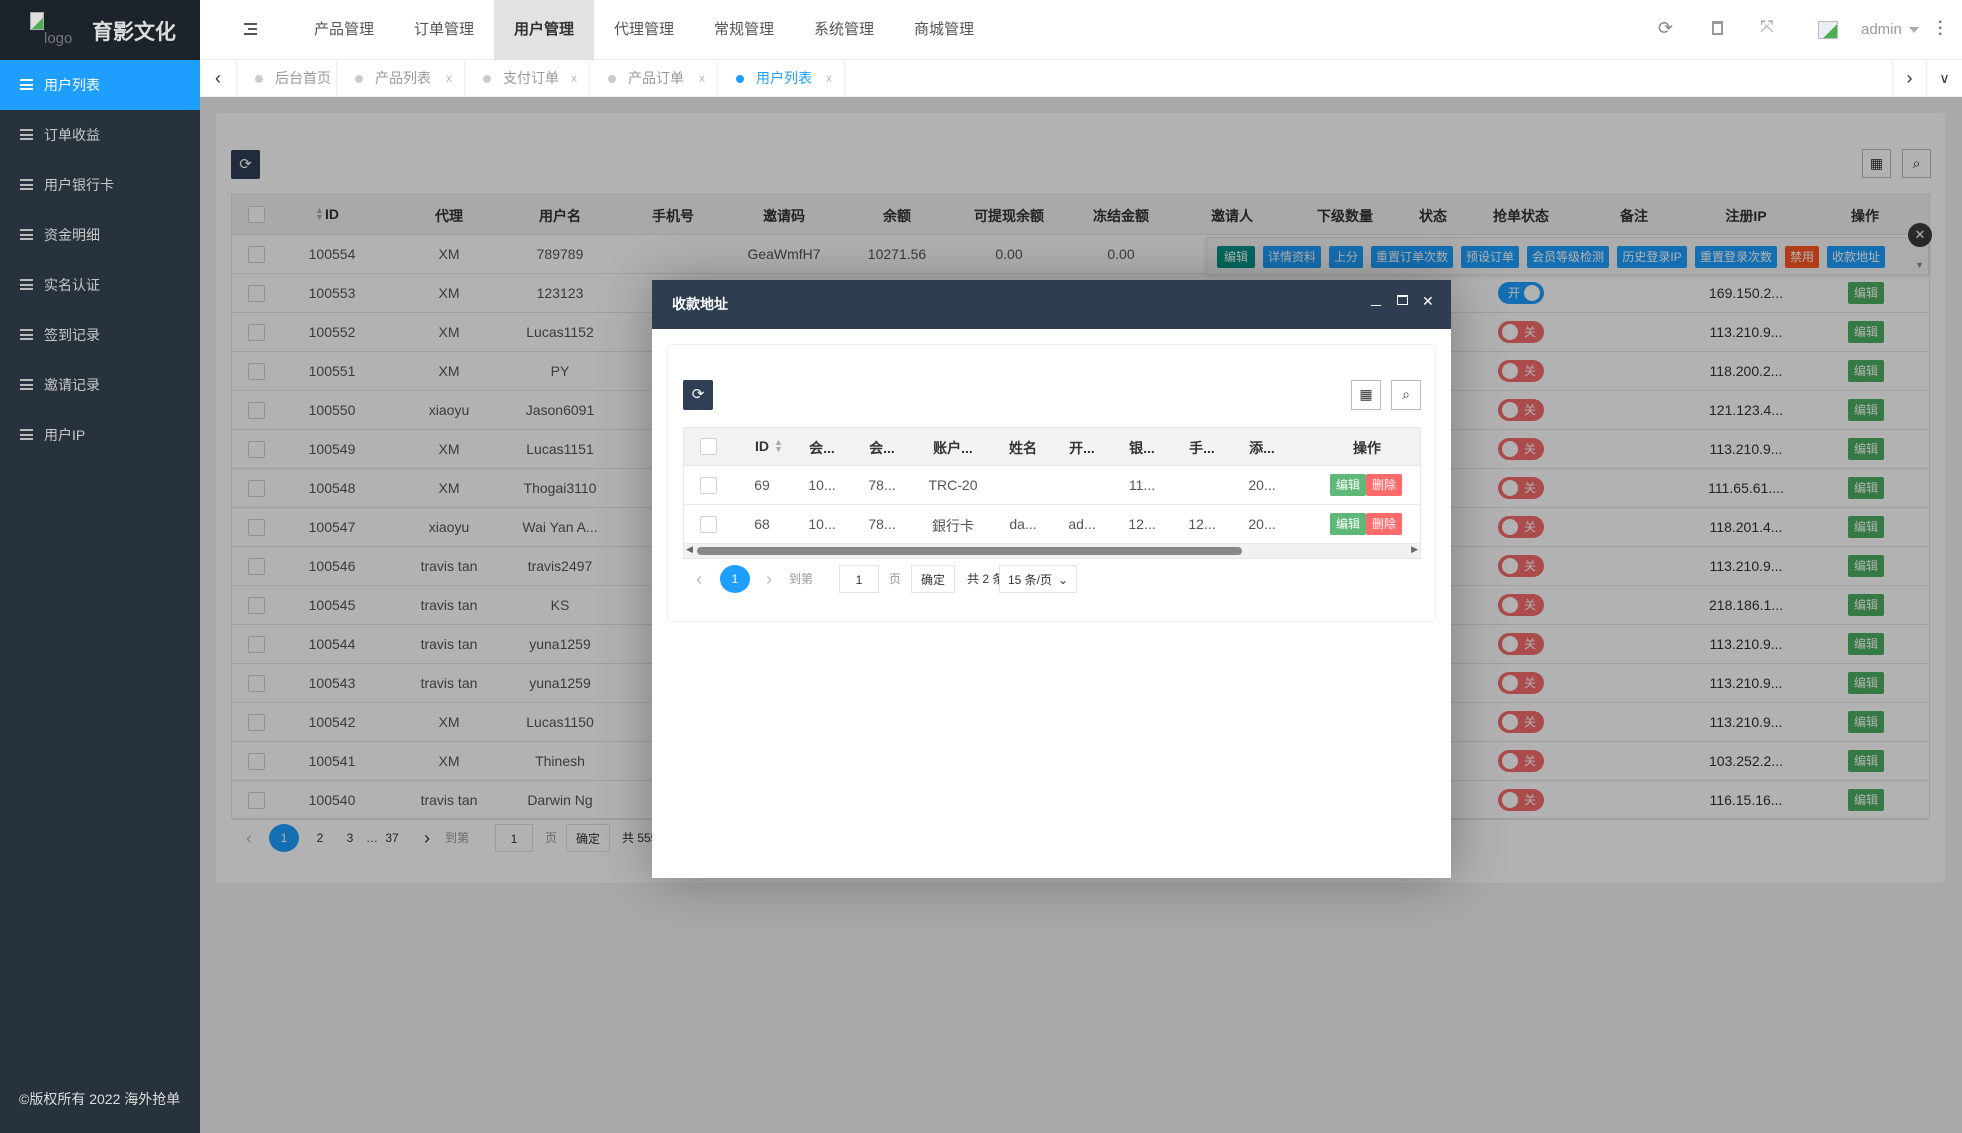 This screenshot has height=1133, width=1962. Describe the element at coordinates (1856, 257) in the screenshot. I see `row-action-button: 收款地址` at that location.